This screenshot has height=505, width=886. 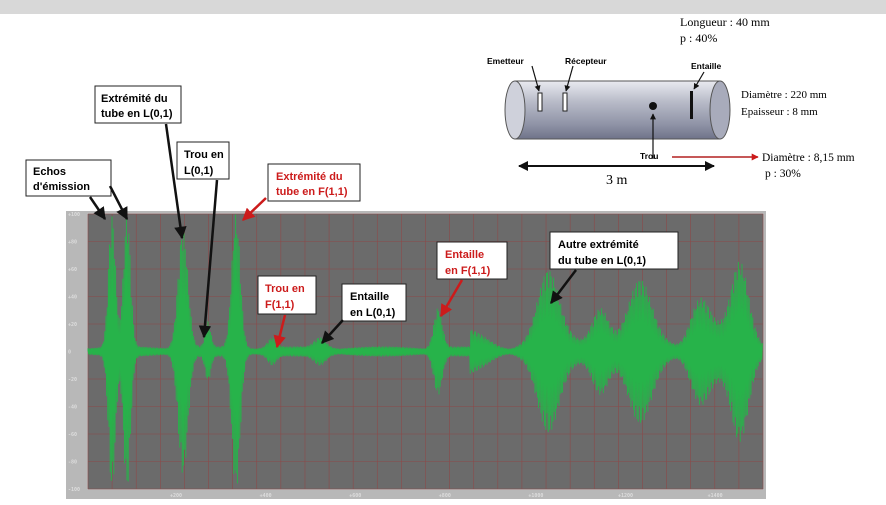 What do you see at coordinates (72, 298) in the screenshot?
I see `y-tick-label: +40` at bounding box center [72, 298].